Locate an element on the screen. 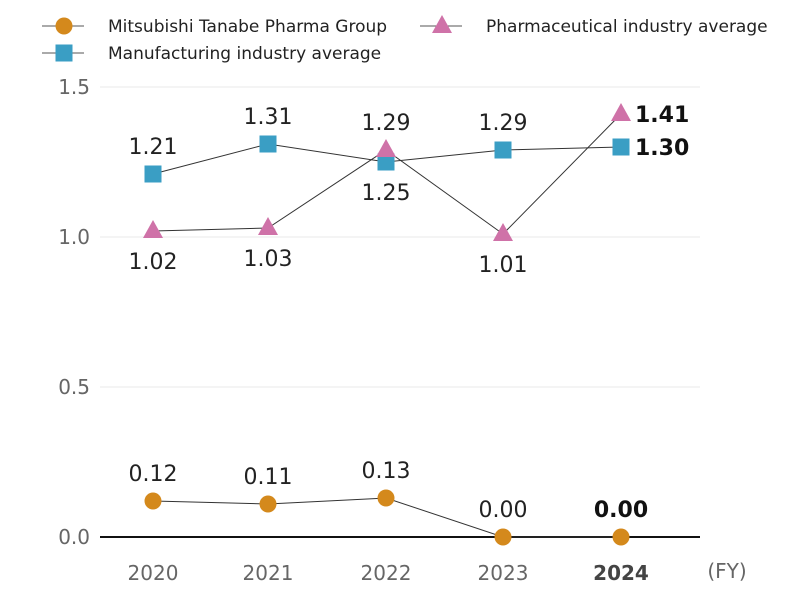  legend-label: Manufacturing industry average is located at coordinates (244, 54).